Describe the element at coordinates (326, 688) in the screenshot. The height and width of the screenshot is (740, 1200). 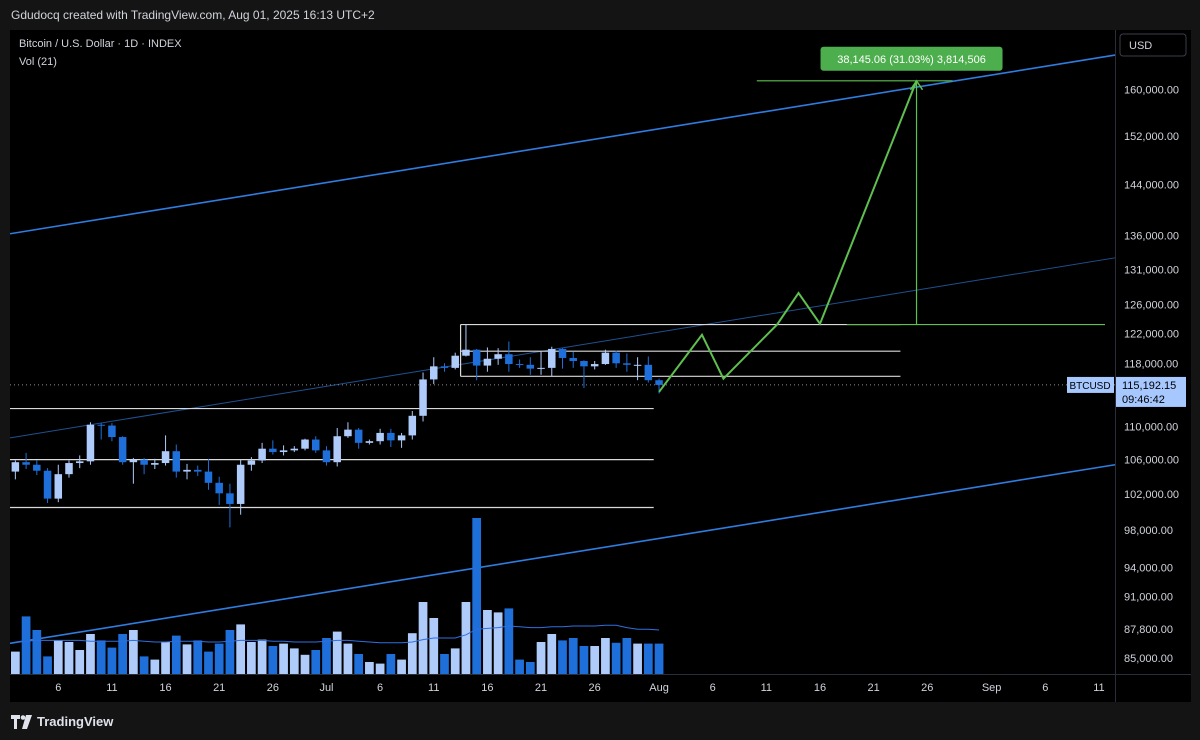
I see `time-tick-label: Jul` at that location.